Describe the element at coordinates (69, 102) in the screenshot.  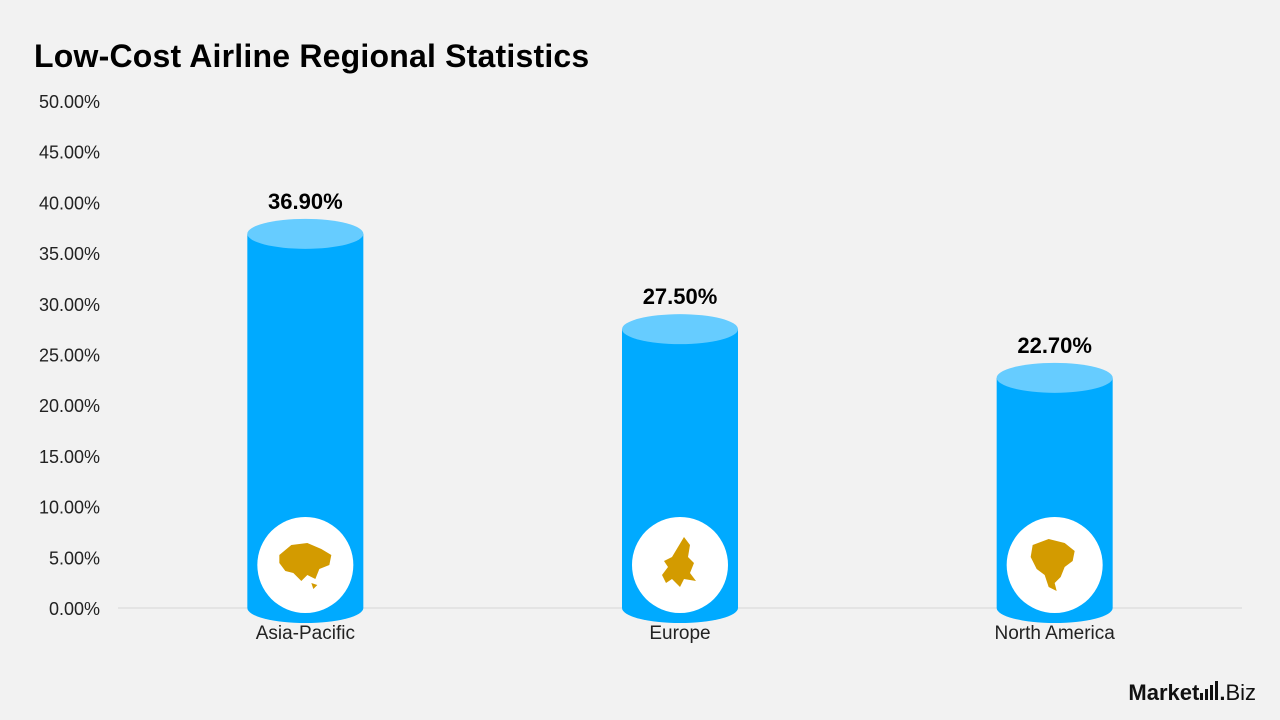
I see `y-tick-label: 50.00%` at that location.